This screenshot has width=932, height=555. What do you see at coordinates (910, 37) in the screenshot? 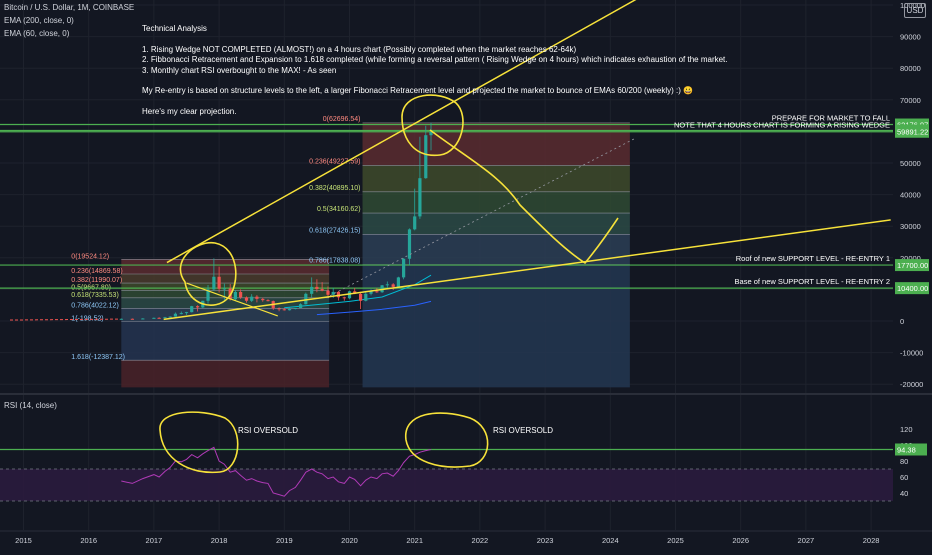
I see `price-axis-tick: 90000` at bounding box center [910, 37].